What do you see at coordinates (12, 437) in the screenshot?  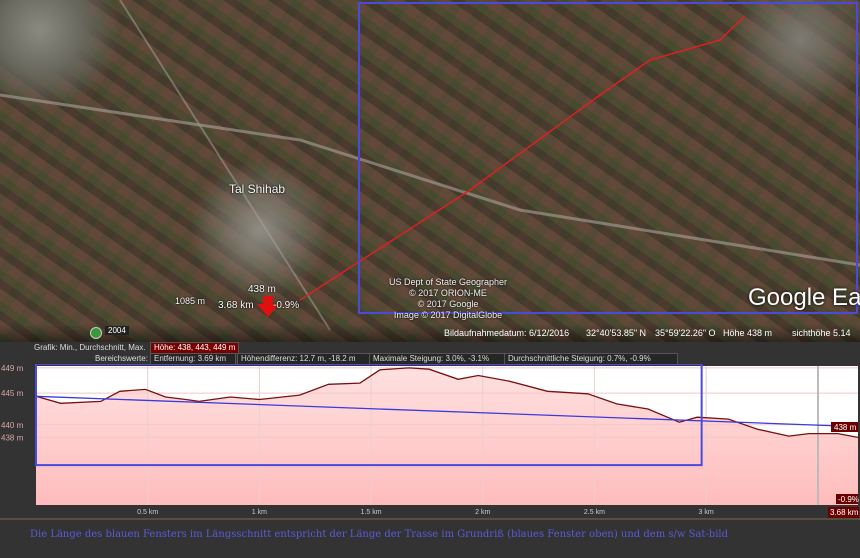 I see `y-tick-label: 438 m` at bounding box center [12, 437].